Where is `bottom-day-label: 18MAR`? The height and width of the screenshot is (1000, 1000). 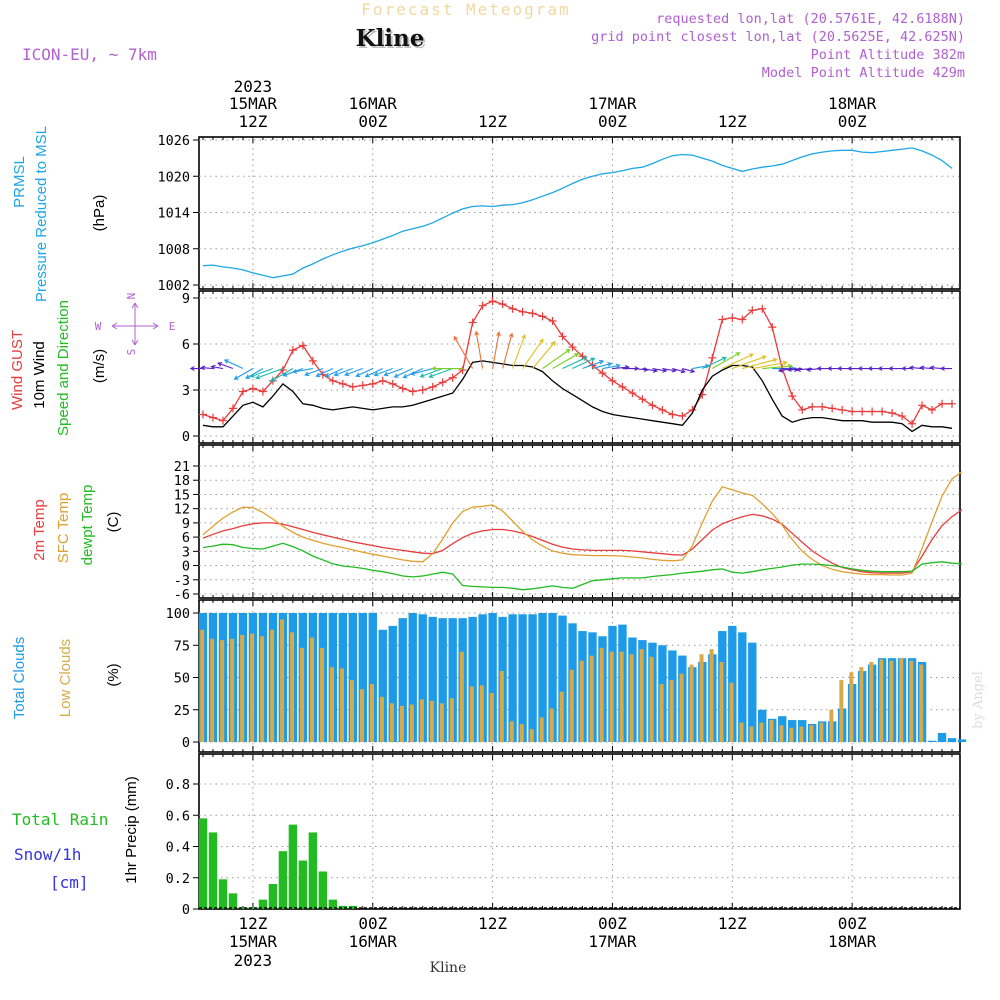
bottom-day-label: 18MAR is located at coordinates (852, 941).